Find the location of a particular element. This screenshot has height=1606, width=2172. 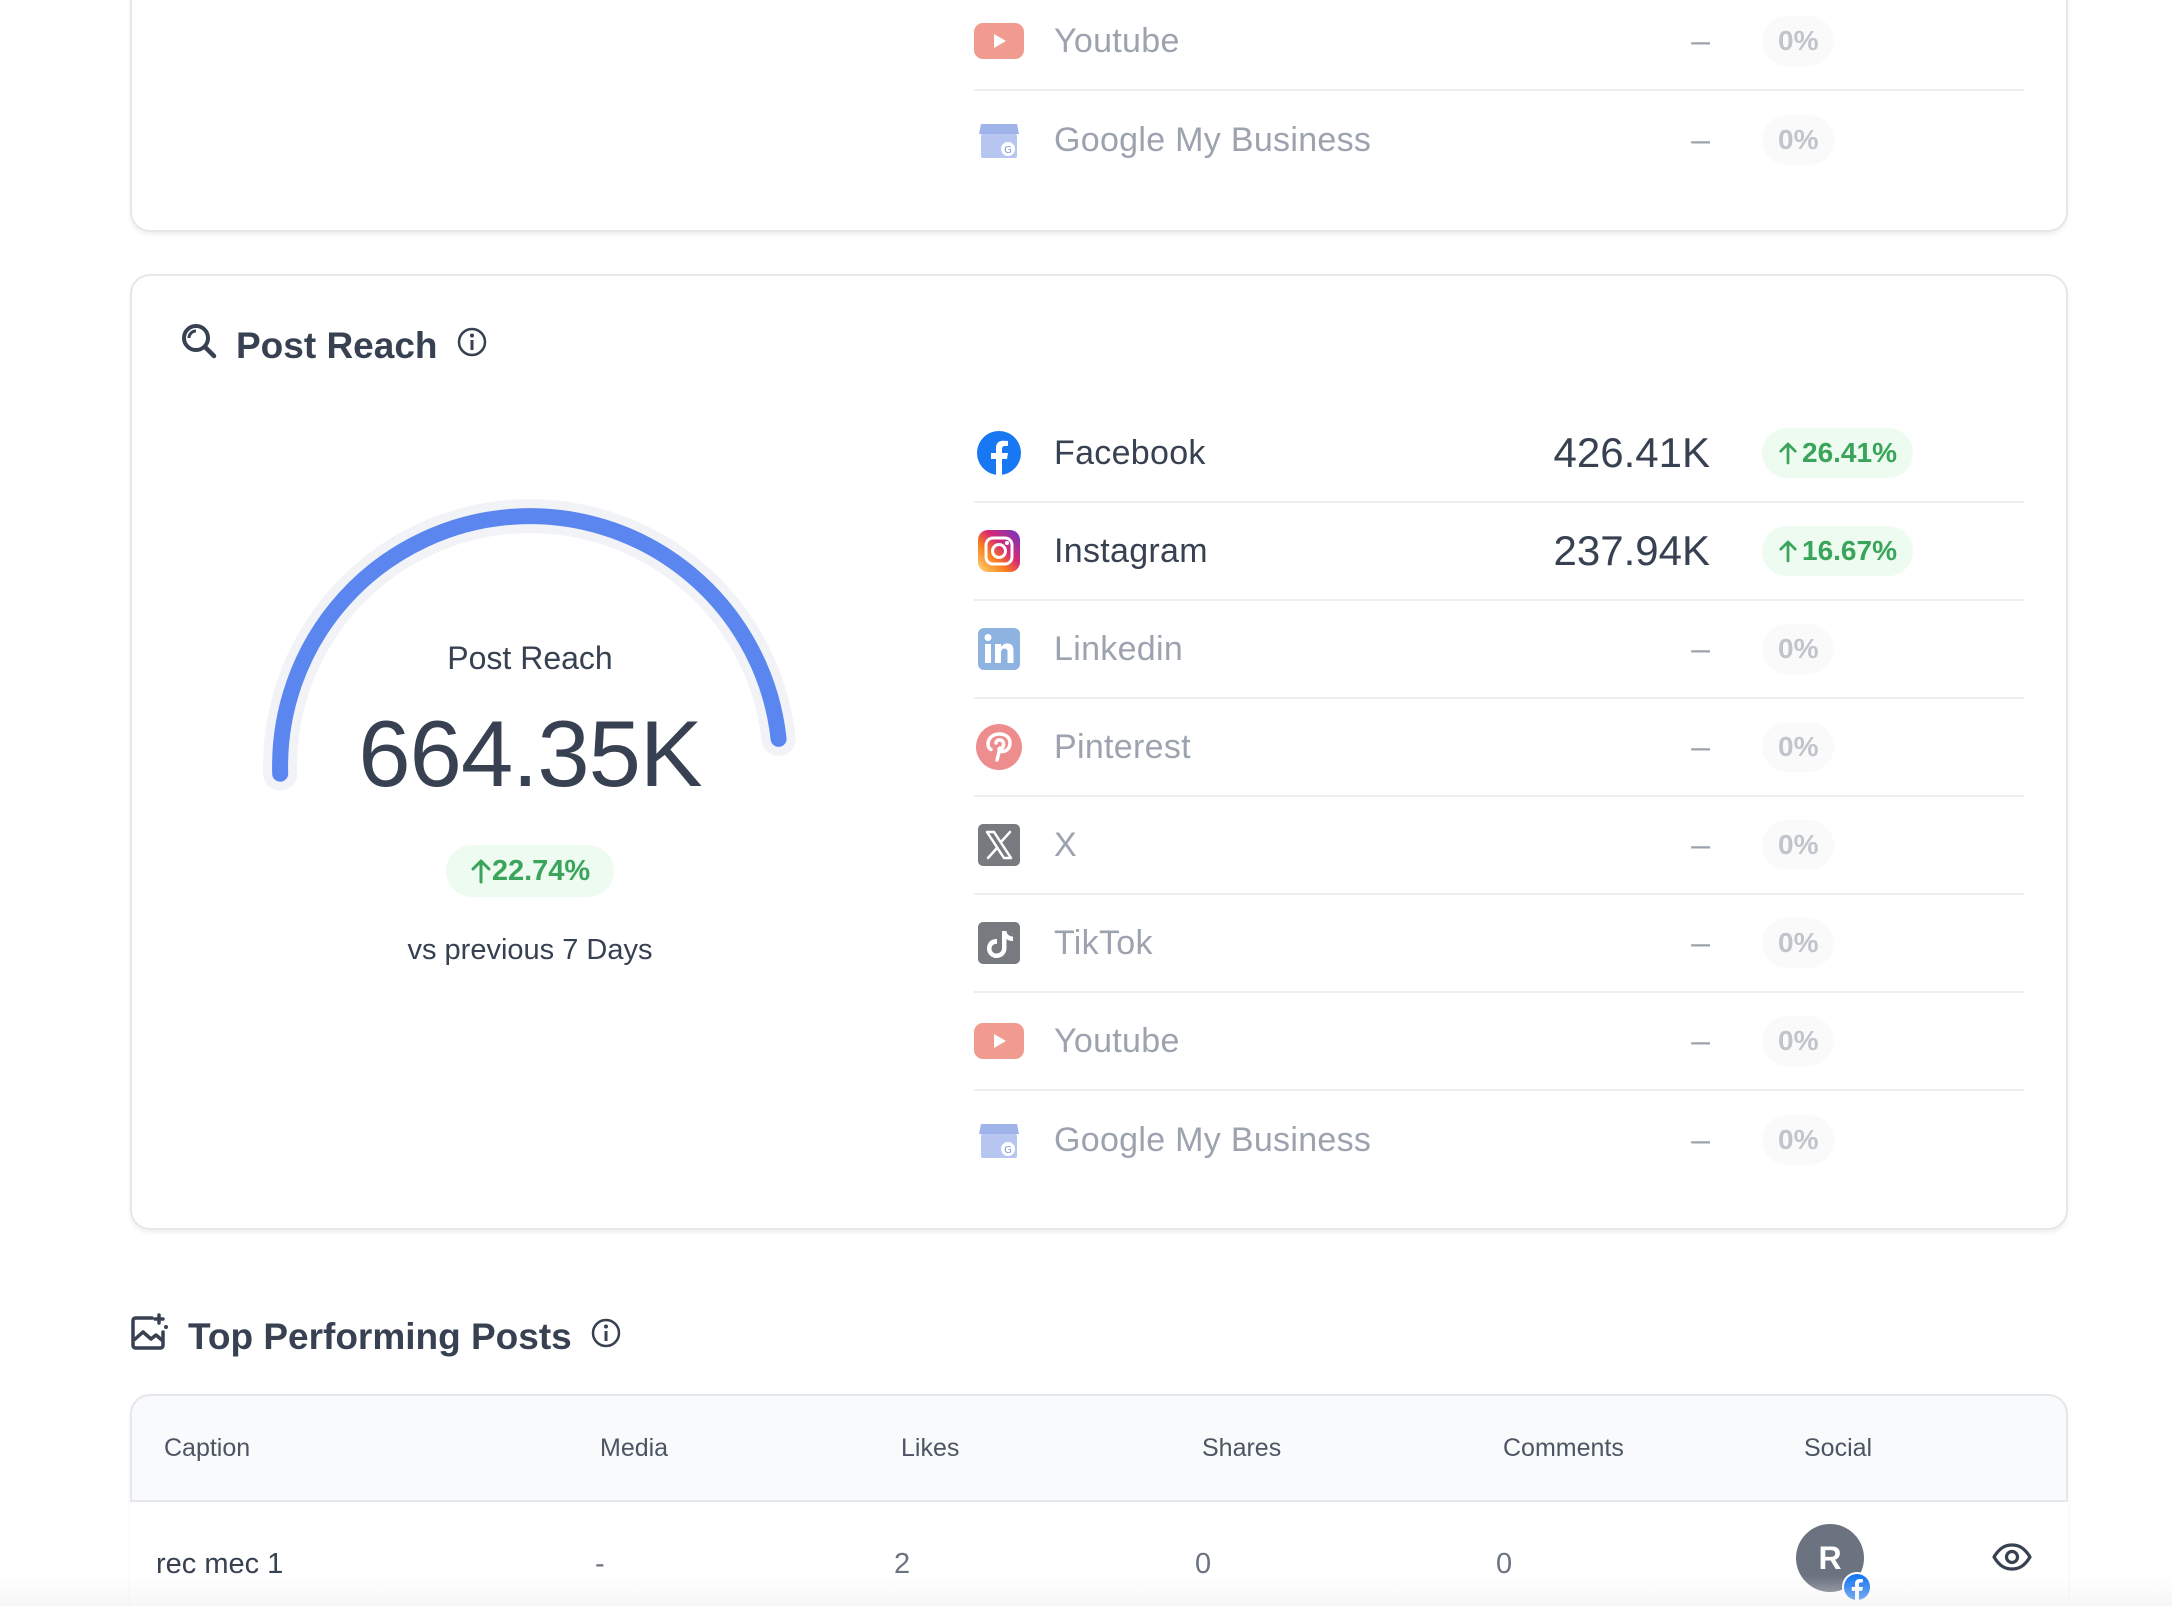

facebook-icon is located at coordinates (999, 453).